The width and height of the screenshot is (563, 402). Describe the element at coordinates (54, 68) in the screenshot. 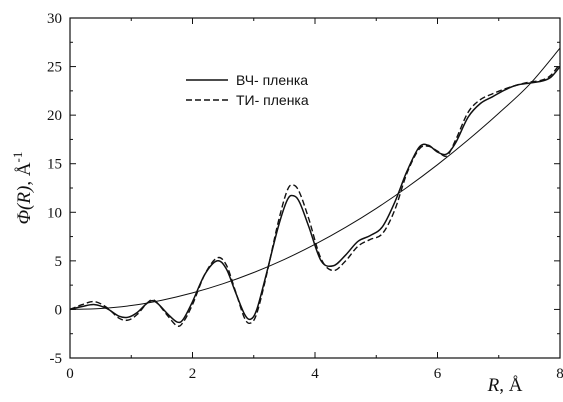

I see `y-tick-label: 25` at that location.